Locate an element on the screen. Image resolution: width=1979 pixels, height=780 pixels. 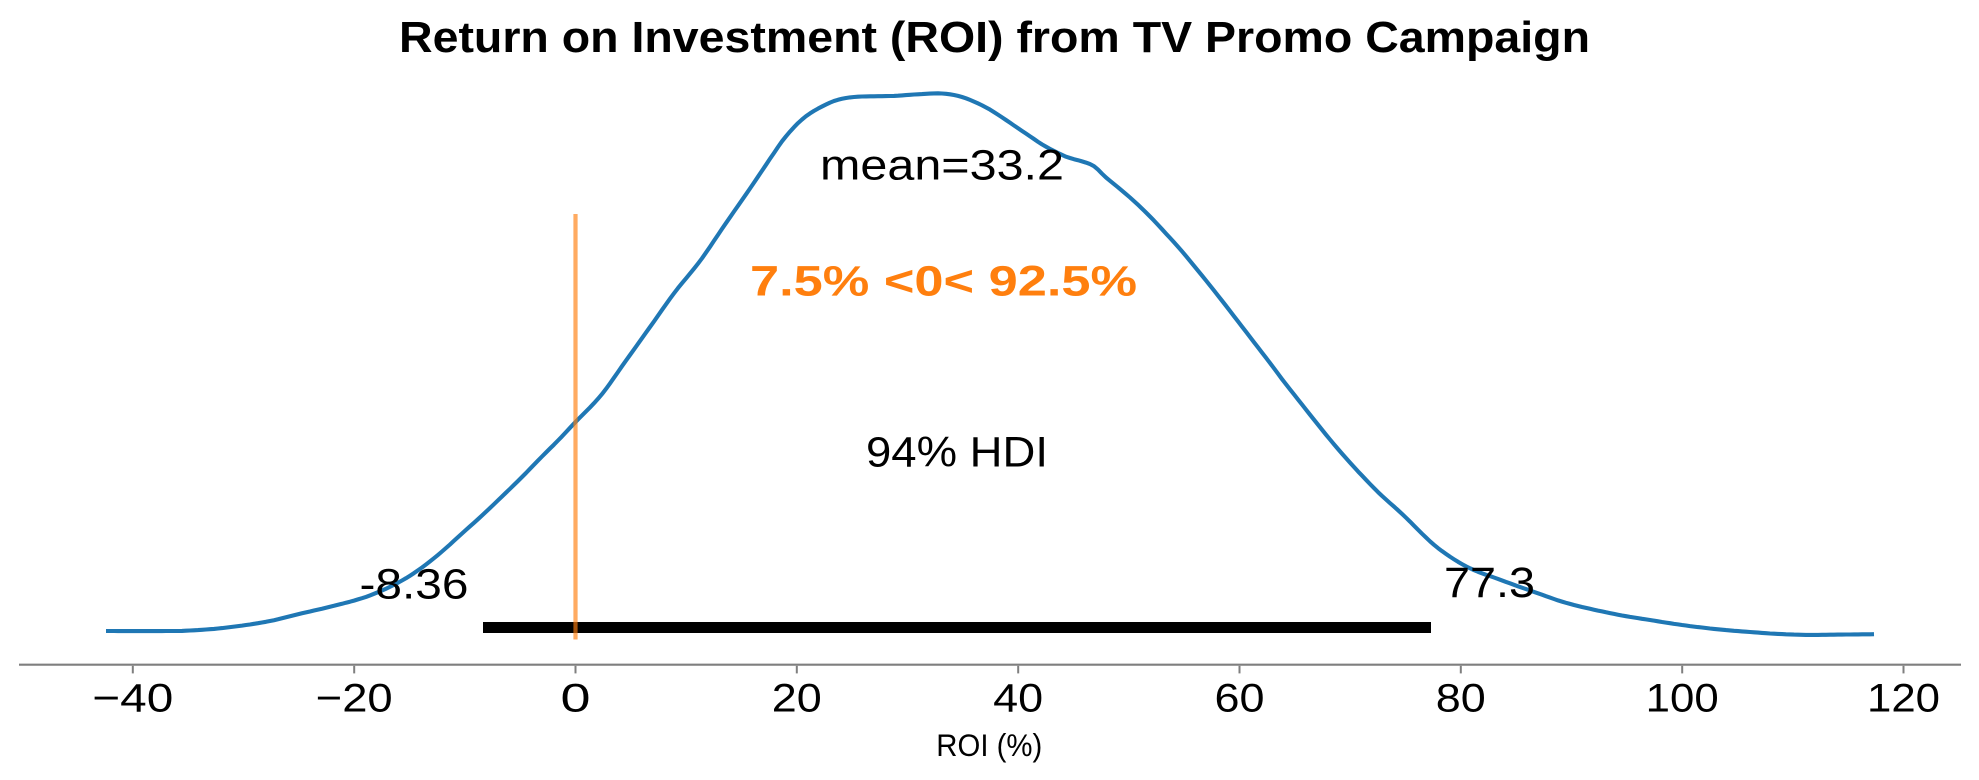
svg-text: ROI (%) is located at coordinates (989, 745).